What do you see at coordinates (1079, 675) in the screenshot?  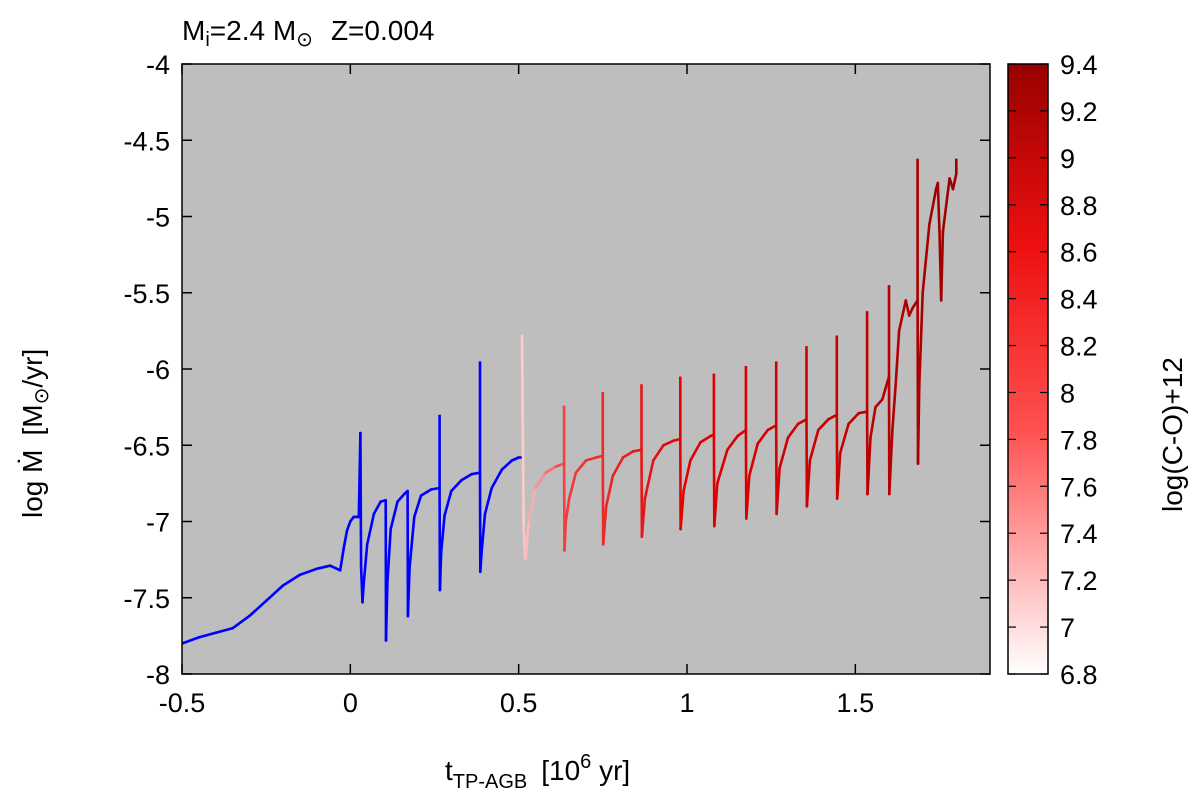 I see `colorbar-tick-label: 6.8` at bounding box center [1079, 675].